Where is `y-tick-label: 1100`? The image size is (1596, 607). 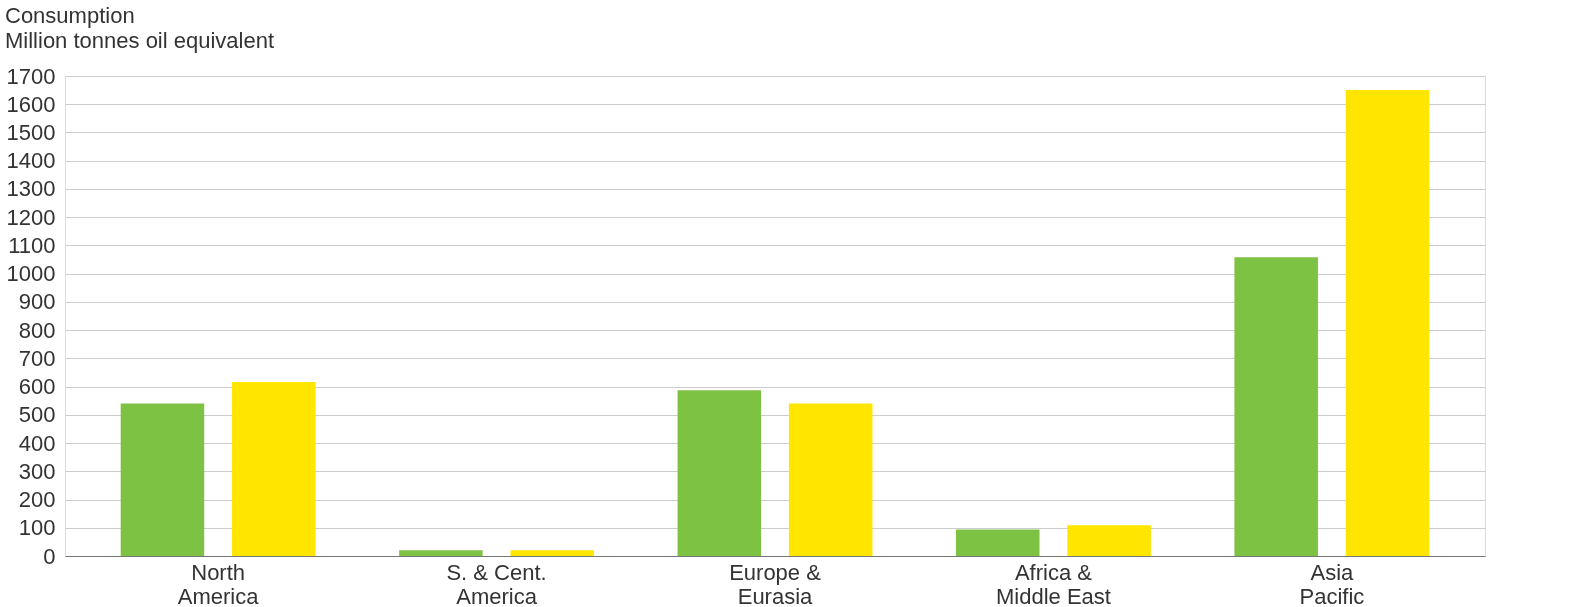
y-tick-label: 1100 is located at coordinates (32, 245).